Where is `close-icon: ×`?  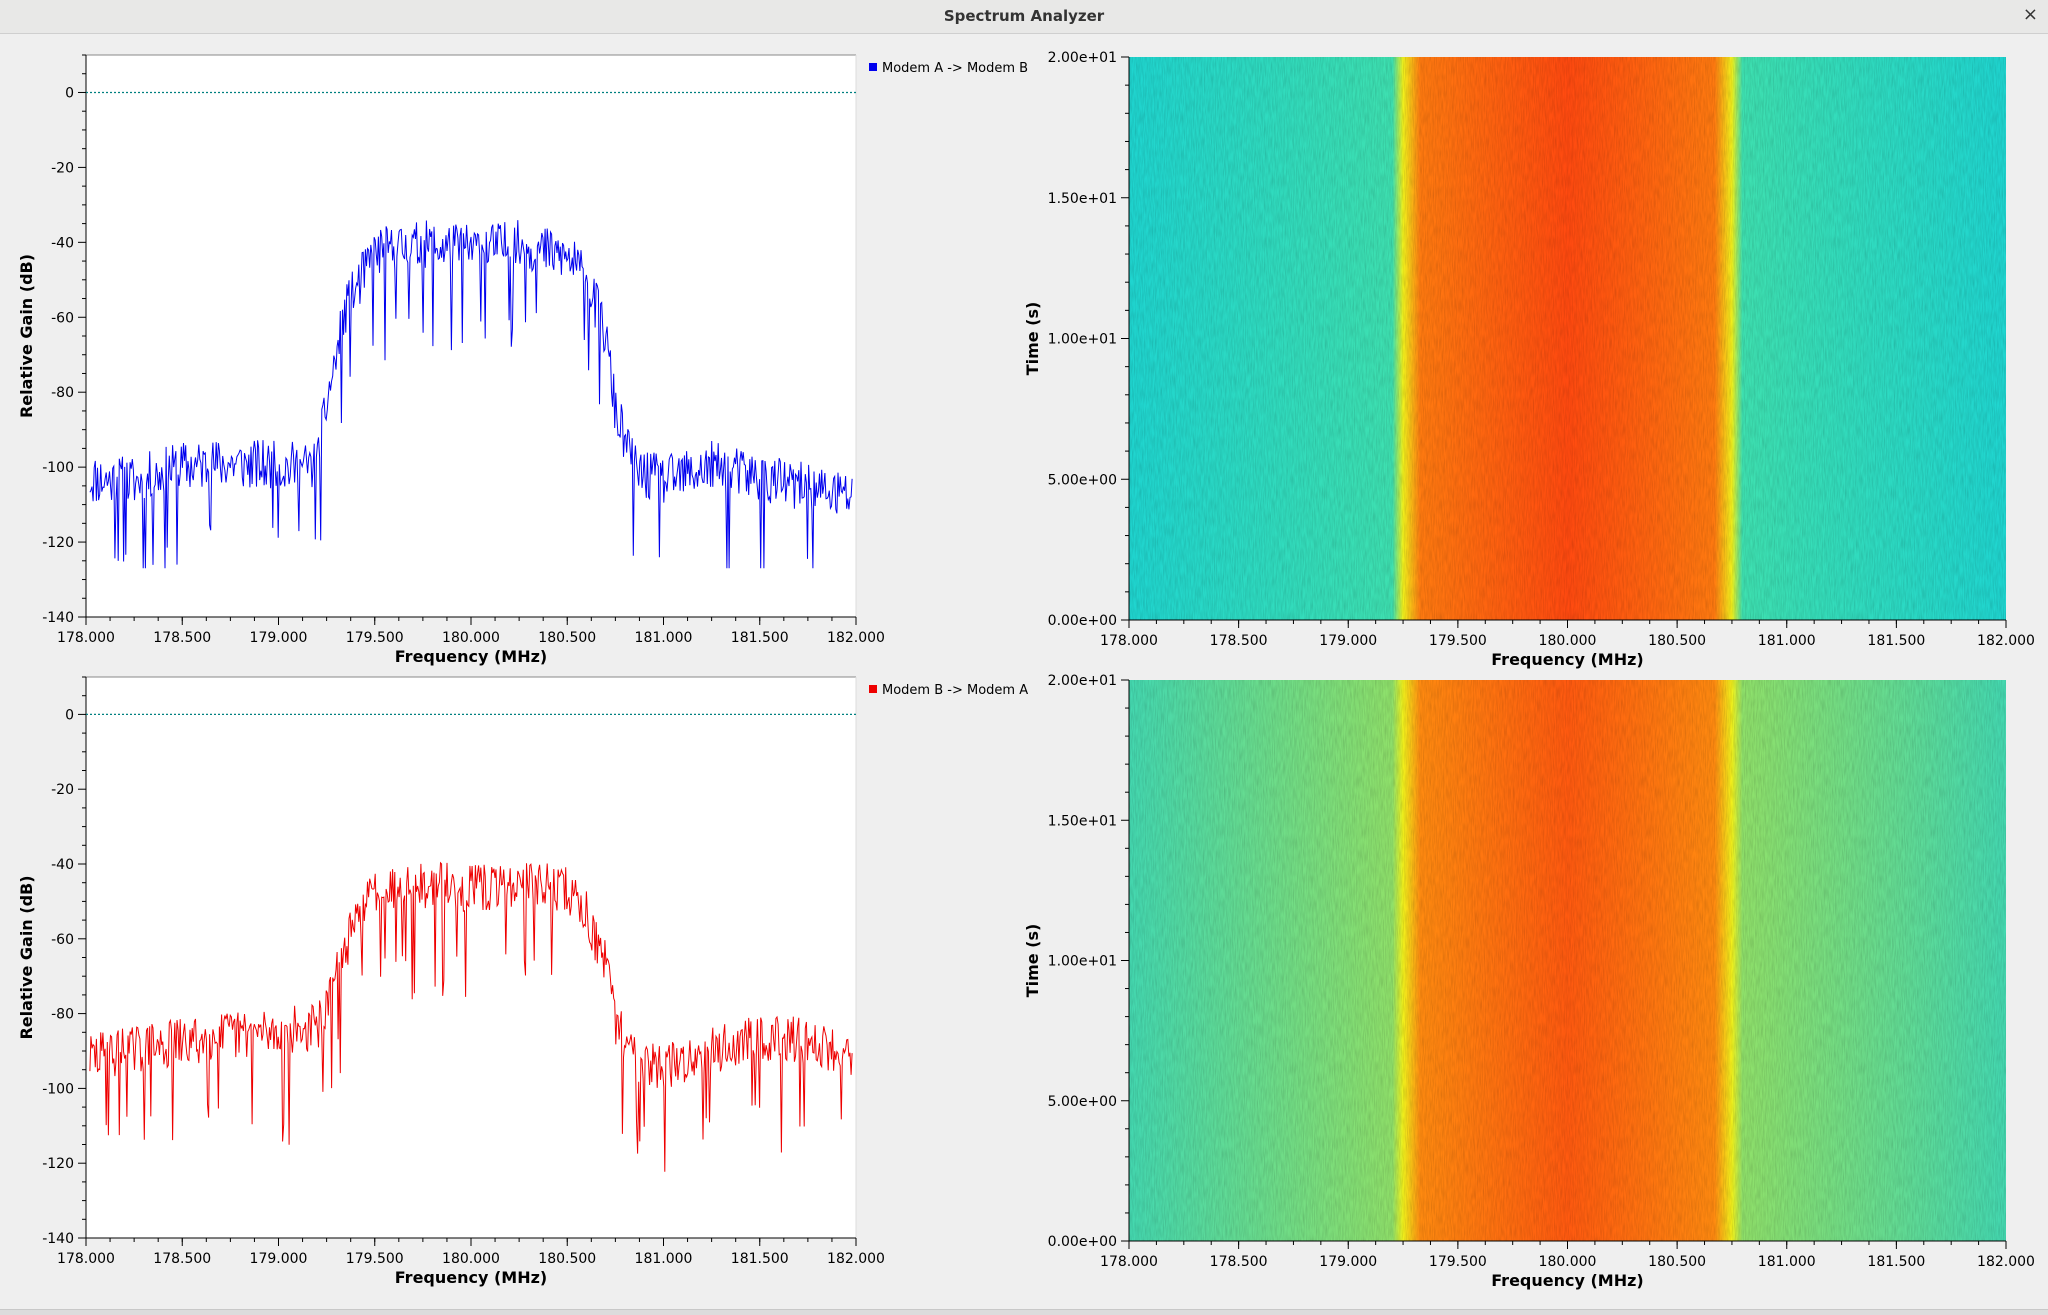 close-icon: × is located at coordinates (2030, 14).